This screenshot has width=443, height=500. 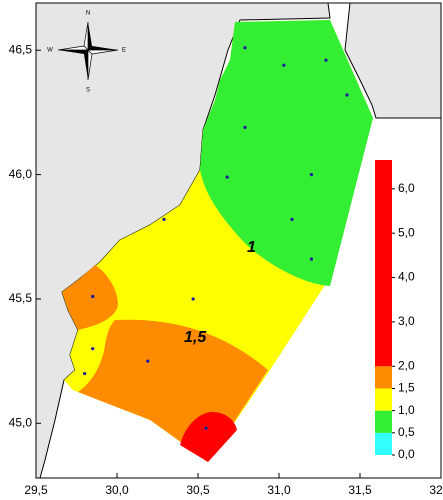 I want to click on y-tick-label: 46,5, so click(x=21, y=49).